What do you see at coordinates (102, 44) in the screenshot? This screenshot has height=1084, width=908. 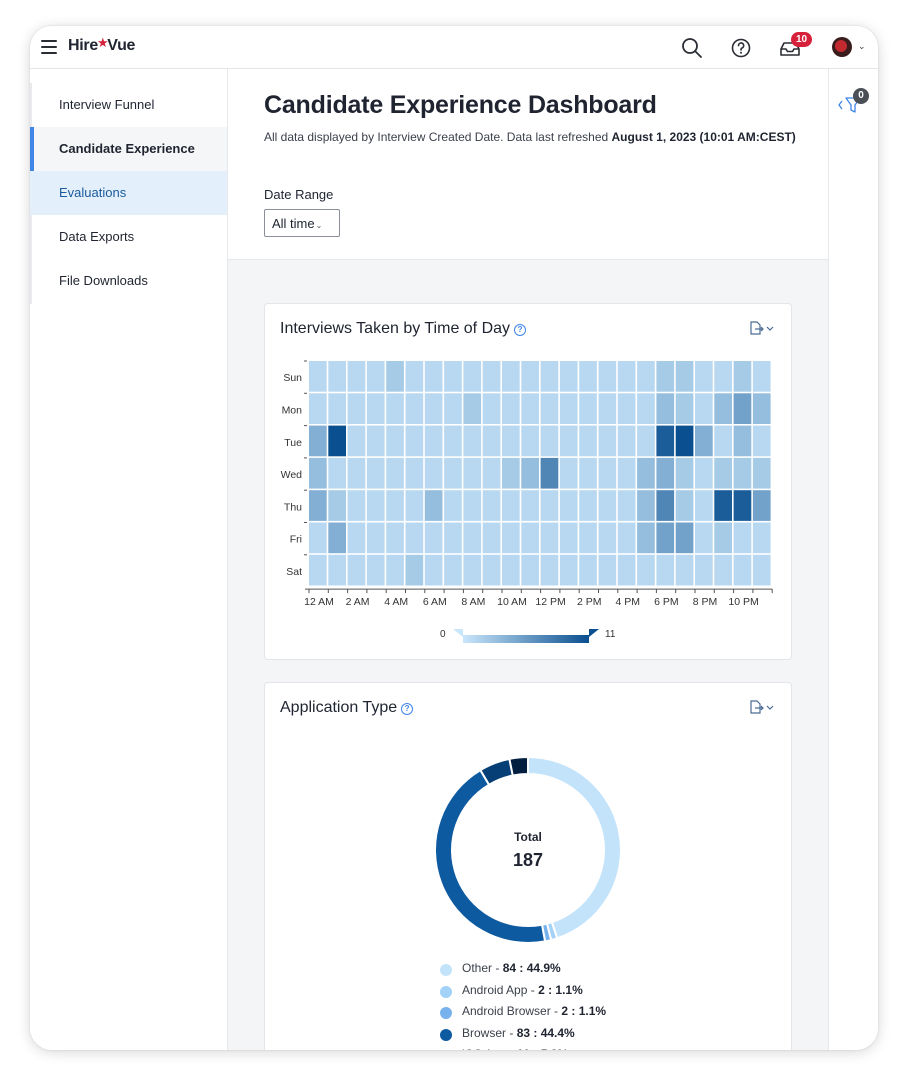 I see `hirevue-logo: Hire★Vue` at bounding box center [102, 44].